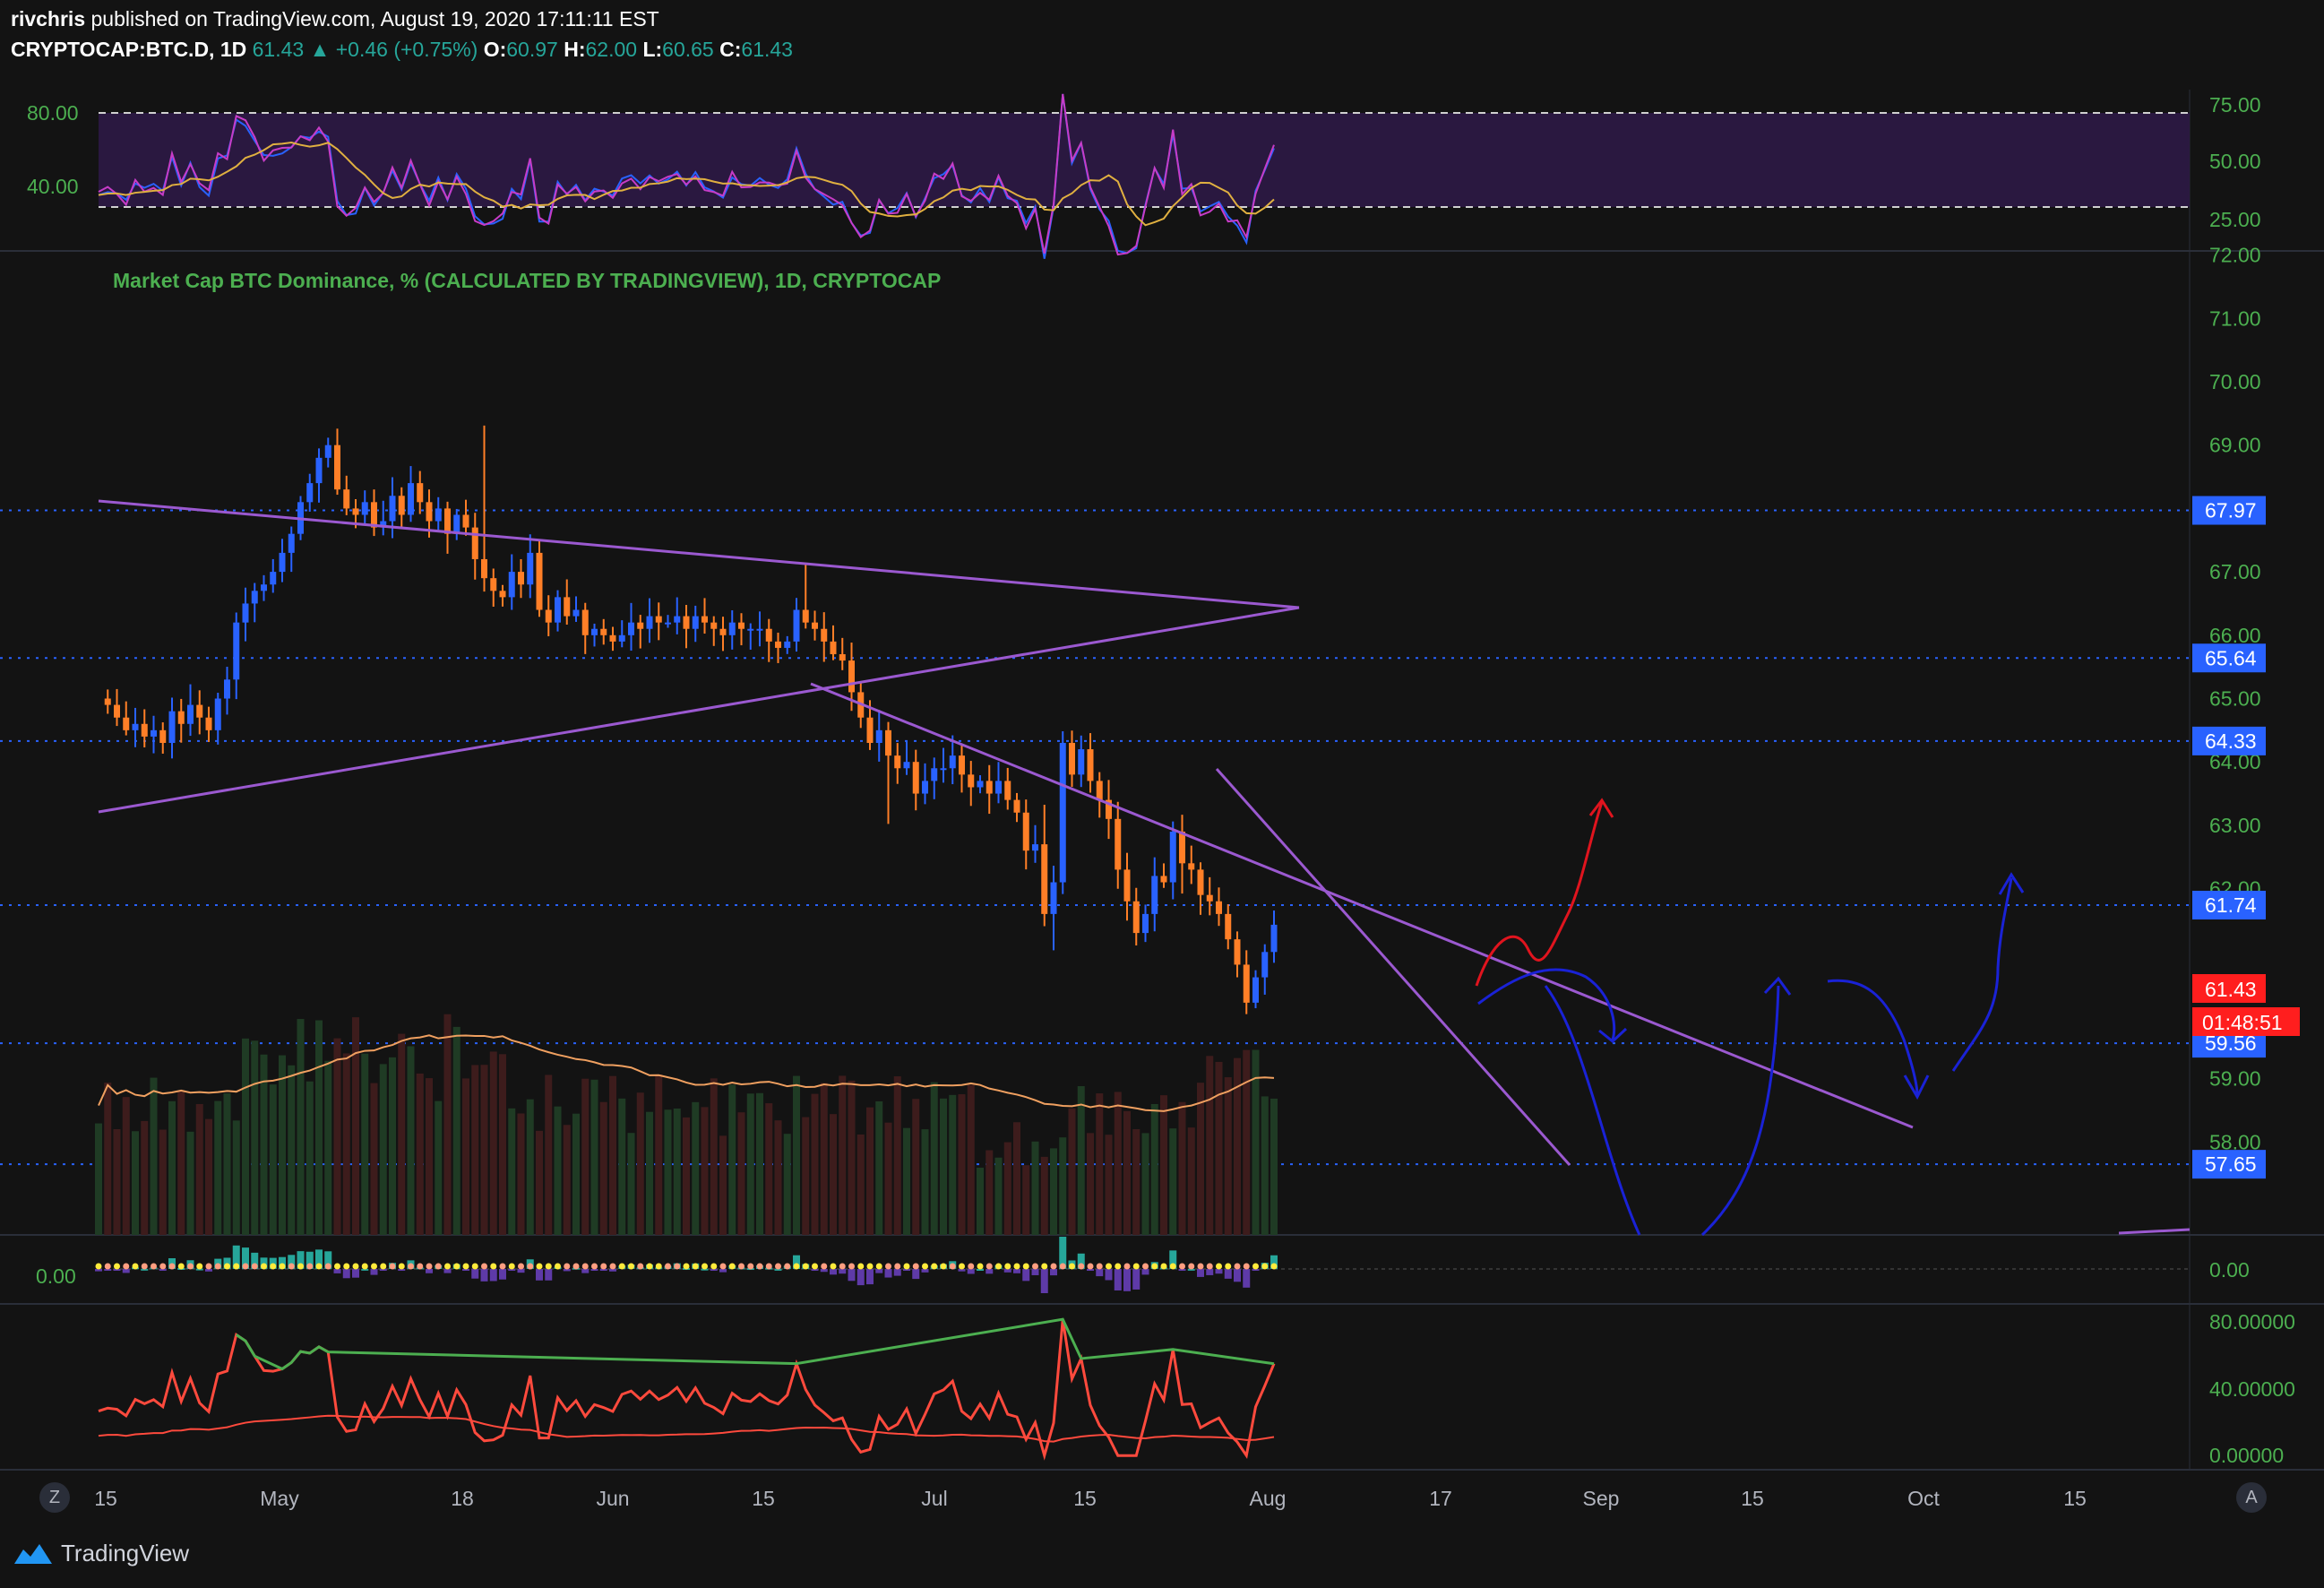 The width and height of the screenshot is (2324, 1588). I want to click on red-arrow-icon, so click(1601, 808).